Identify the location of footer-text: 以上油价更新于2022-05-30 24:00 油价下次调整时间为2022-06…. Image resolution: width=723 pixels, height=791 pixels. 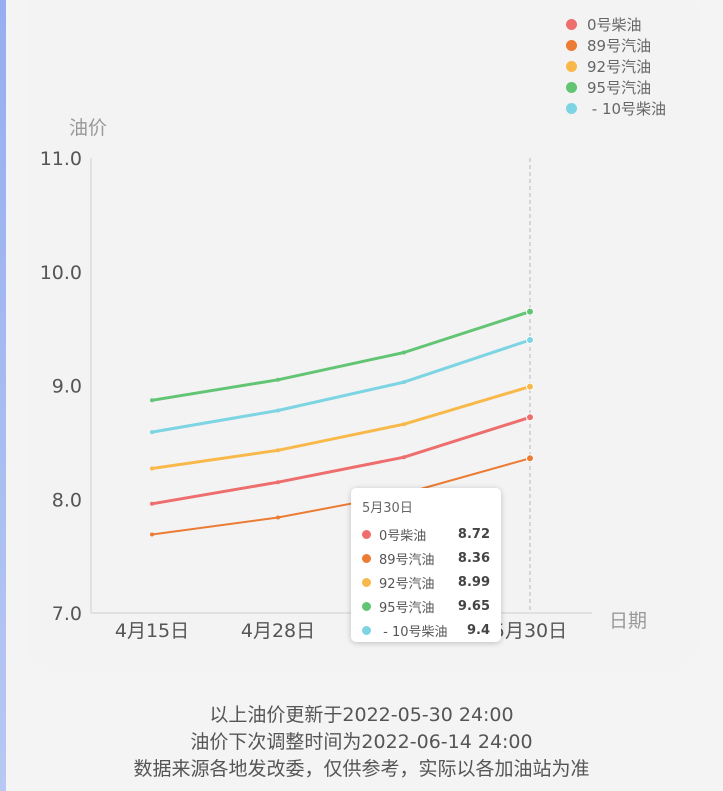
(361, 742).